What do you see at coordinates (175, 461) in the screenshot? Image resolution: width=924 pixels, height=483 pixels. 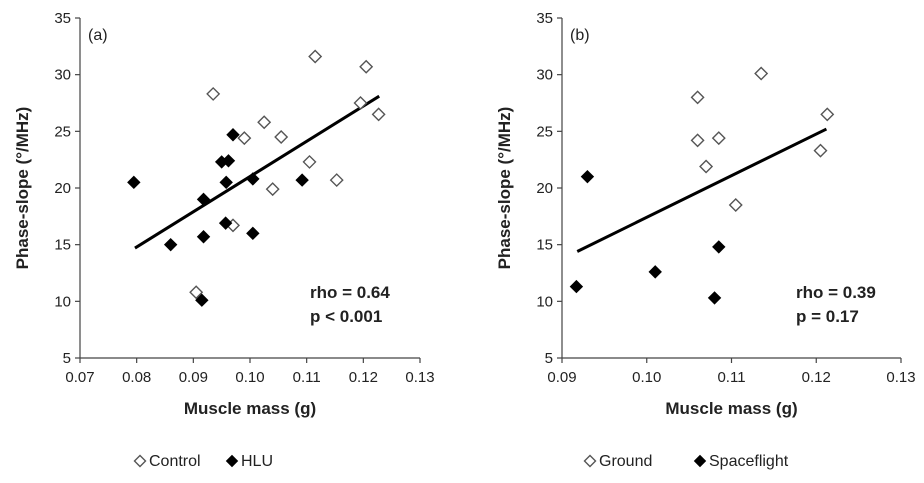 I see `legend-entry-control: Control` at bounding box center [175, 461].